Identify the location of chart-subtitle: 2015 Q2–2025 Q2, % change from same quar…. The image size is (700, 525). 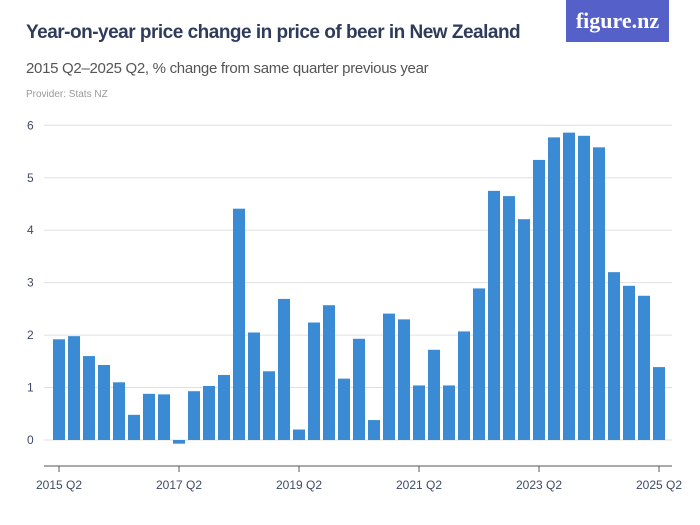
(227, 68).